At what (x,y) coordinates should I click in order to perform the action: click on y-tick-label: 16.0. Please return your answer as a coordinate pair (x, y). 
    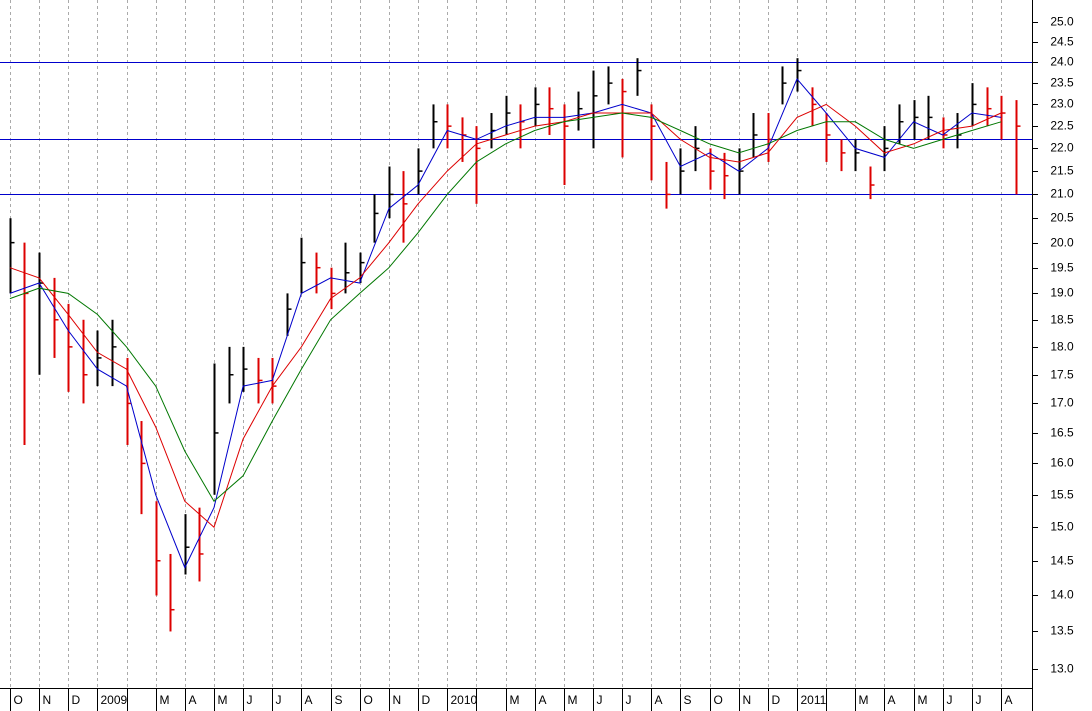
    Looking at the image, I should click on (1062, 463).